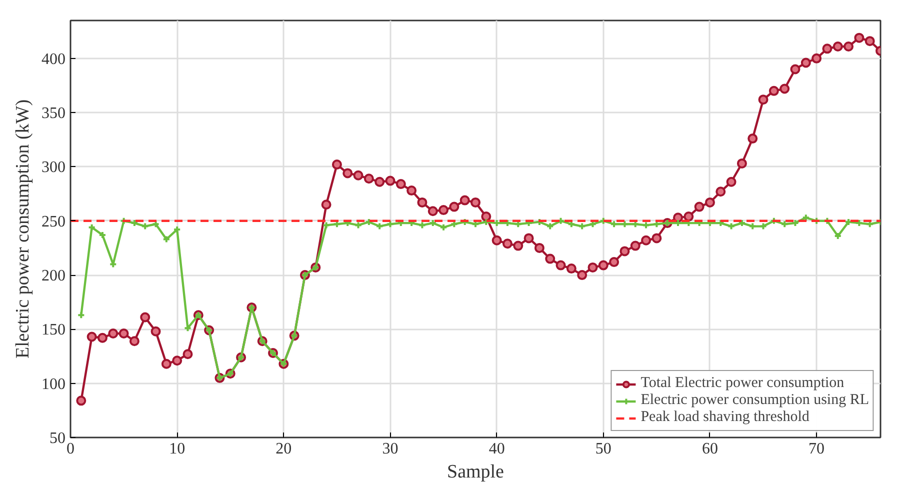 This screenshot has height=491, width=915. What do you see at coordinates (710, 449) in the screenshot?
I see `x-tick-label: 60` at bounding box center [710, 449].